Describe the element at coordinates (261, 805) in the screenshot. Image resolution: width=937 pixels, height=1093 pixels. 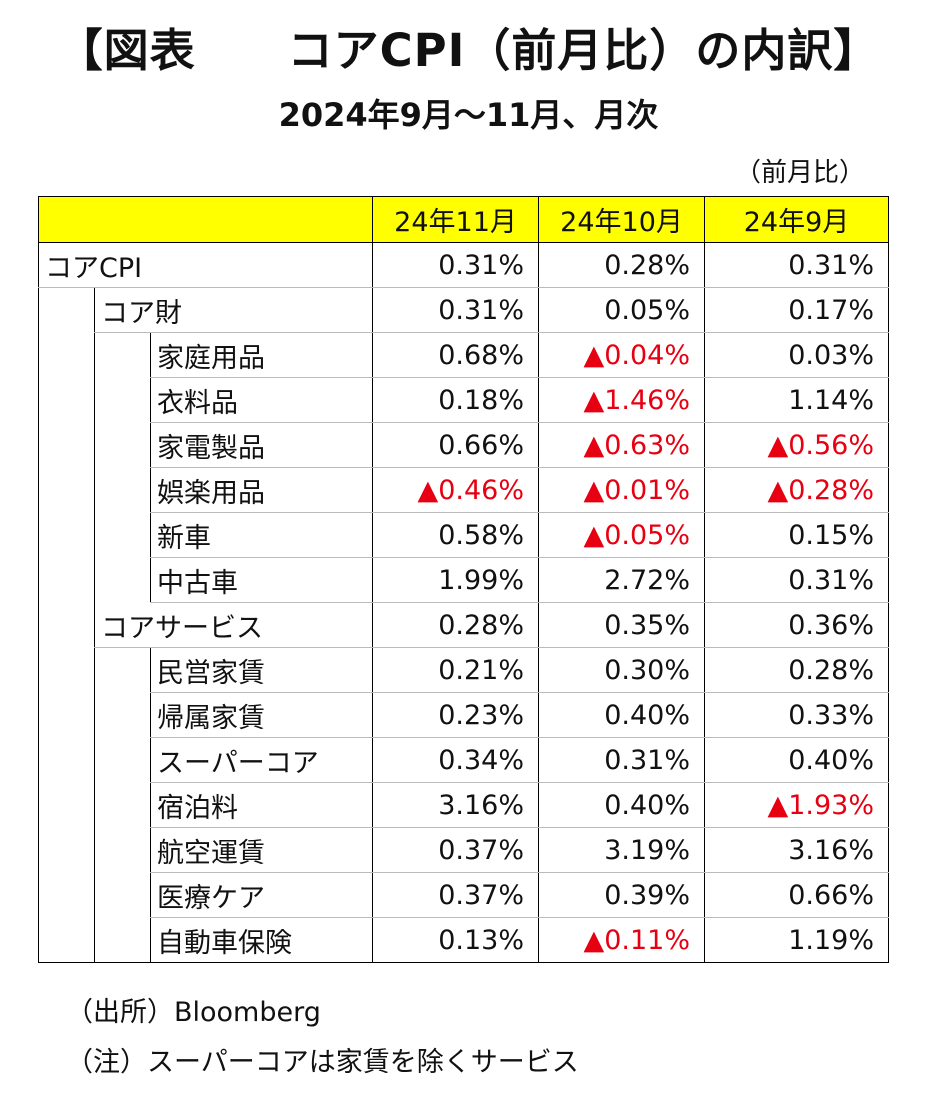
I see `row-label: 宿泊料` at that location.